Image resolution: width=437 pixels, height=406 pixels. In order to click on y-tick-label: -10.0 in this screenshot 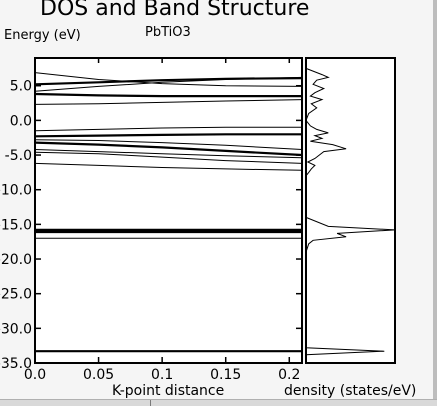, I will do `click(16, 191)`.